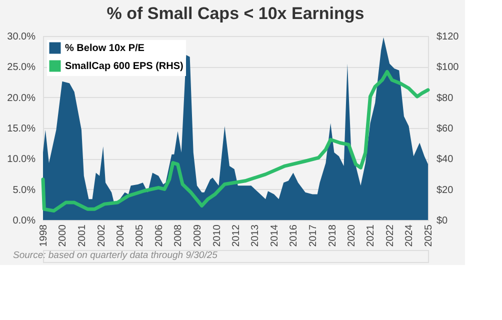 The height and width of the screenshot is (320, 502). I want to click on x-tick-label: 2012, so click(236, 235).